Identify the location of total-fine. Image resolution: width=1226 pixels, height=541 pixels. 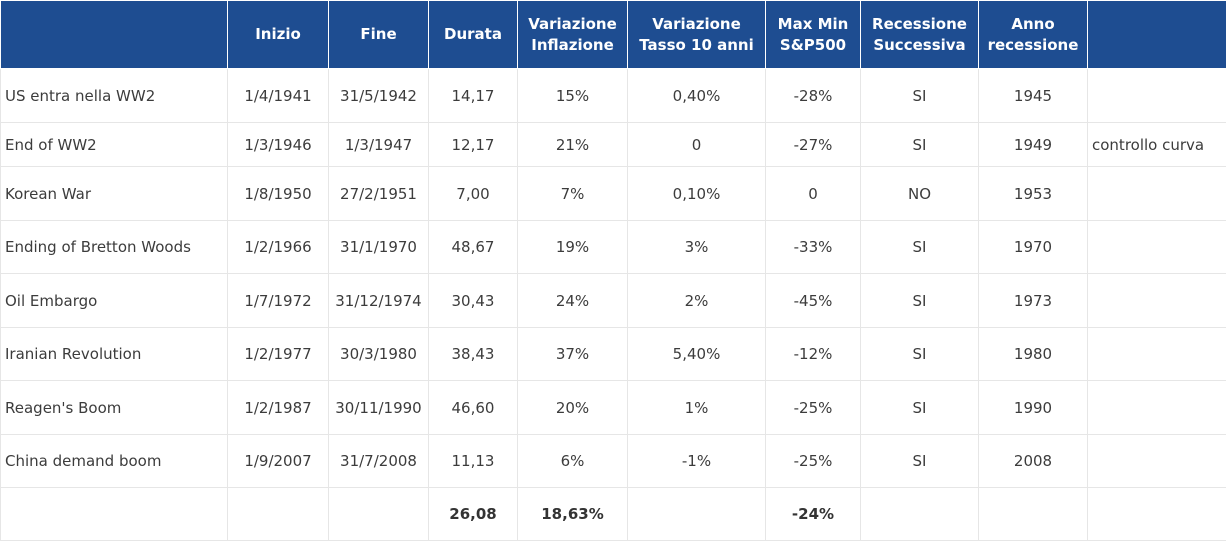
(379, 514).